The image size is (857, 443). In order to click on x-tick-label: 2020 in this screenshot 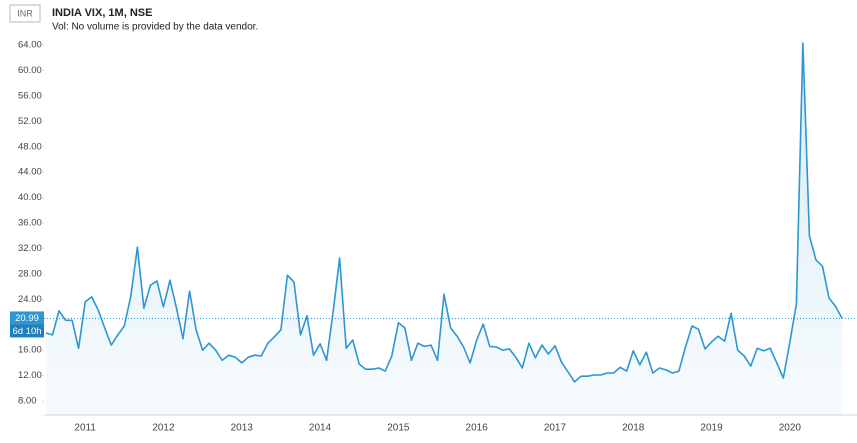, I will do `click(790, 428)`.